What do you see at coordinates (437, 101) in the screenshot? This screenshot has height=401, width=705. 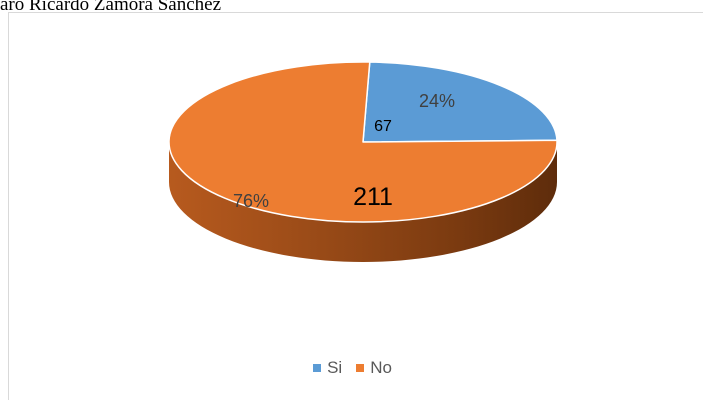 I see `data-label-si-percent: 24%` at bounding box center [437, 101].